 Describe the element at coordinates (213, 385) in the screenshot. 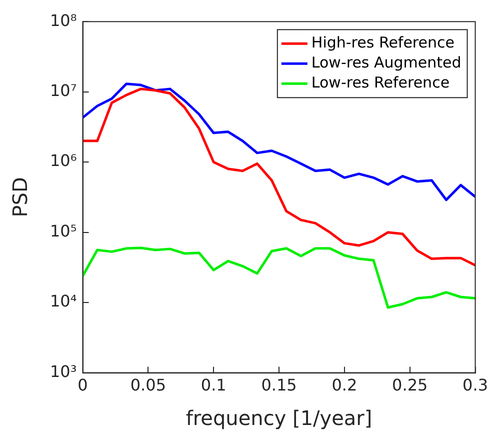

I see `x-tick-label: 0.1` at that location.